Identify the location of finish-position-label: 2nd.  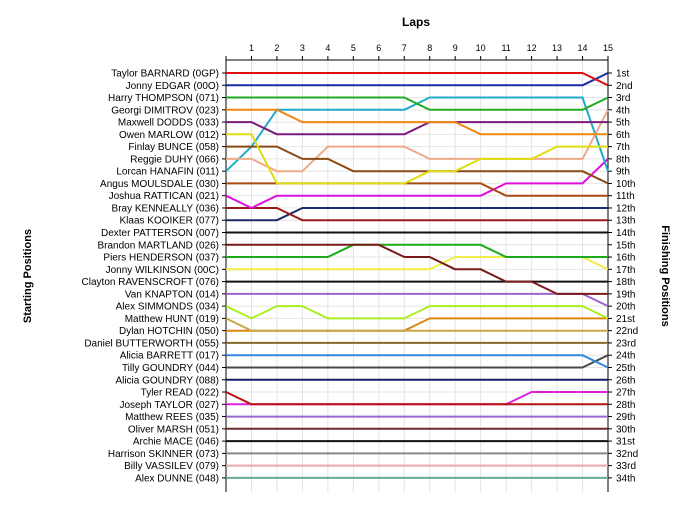
(624, 86).